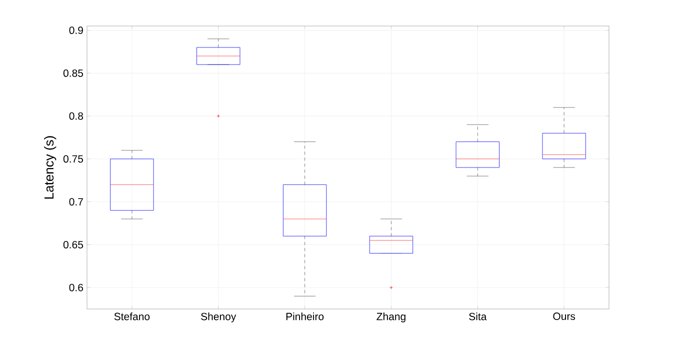 Image resolution: width=674 pixels, height=348 pixels. Describe the element at coordinates (218, 317) in the screenshot. I see `x-tick-label: Shenoy` at that location.